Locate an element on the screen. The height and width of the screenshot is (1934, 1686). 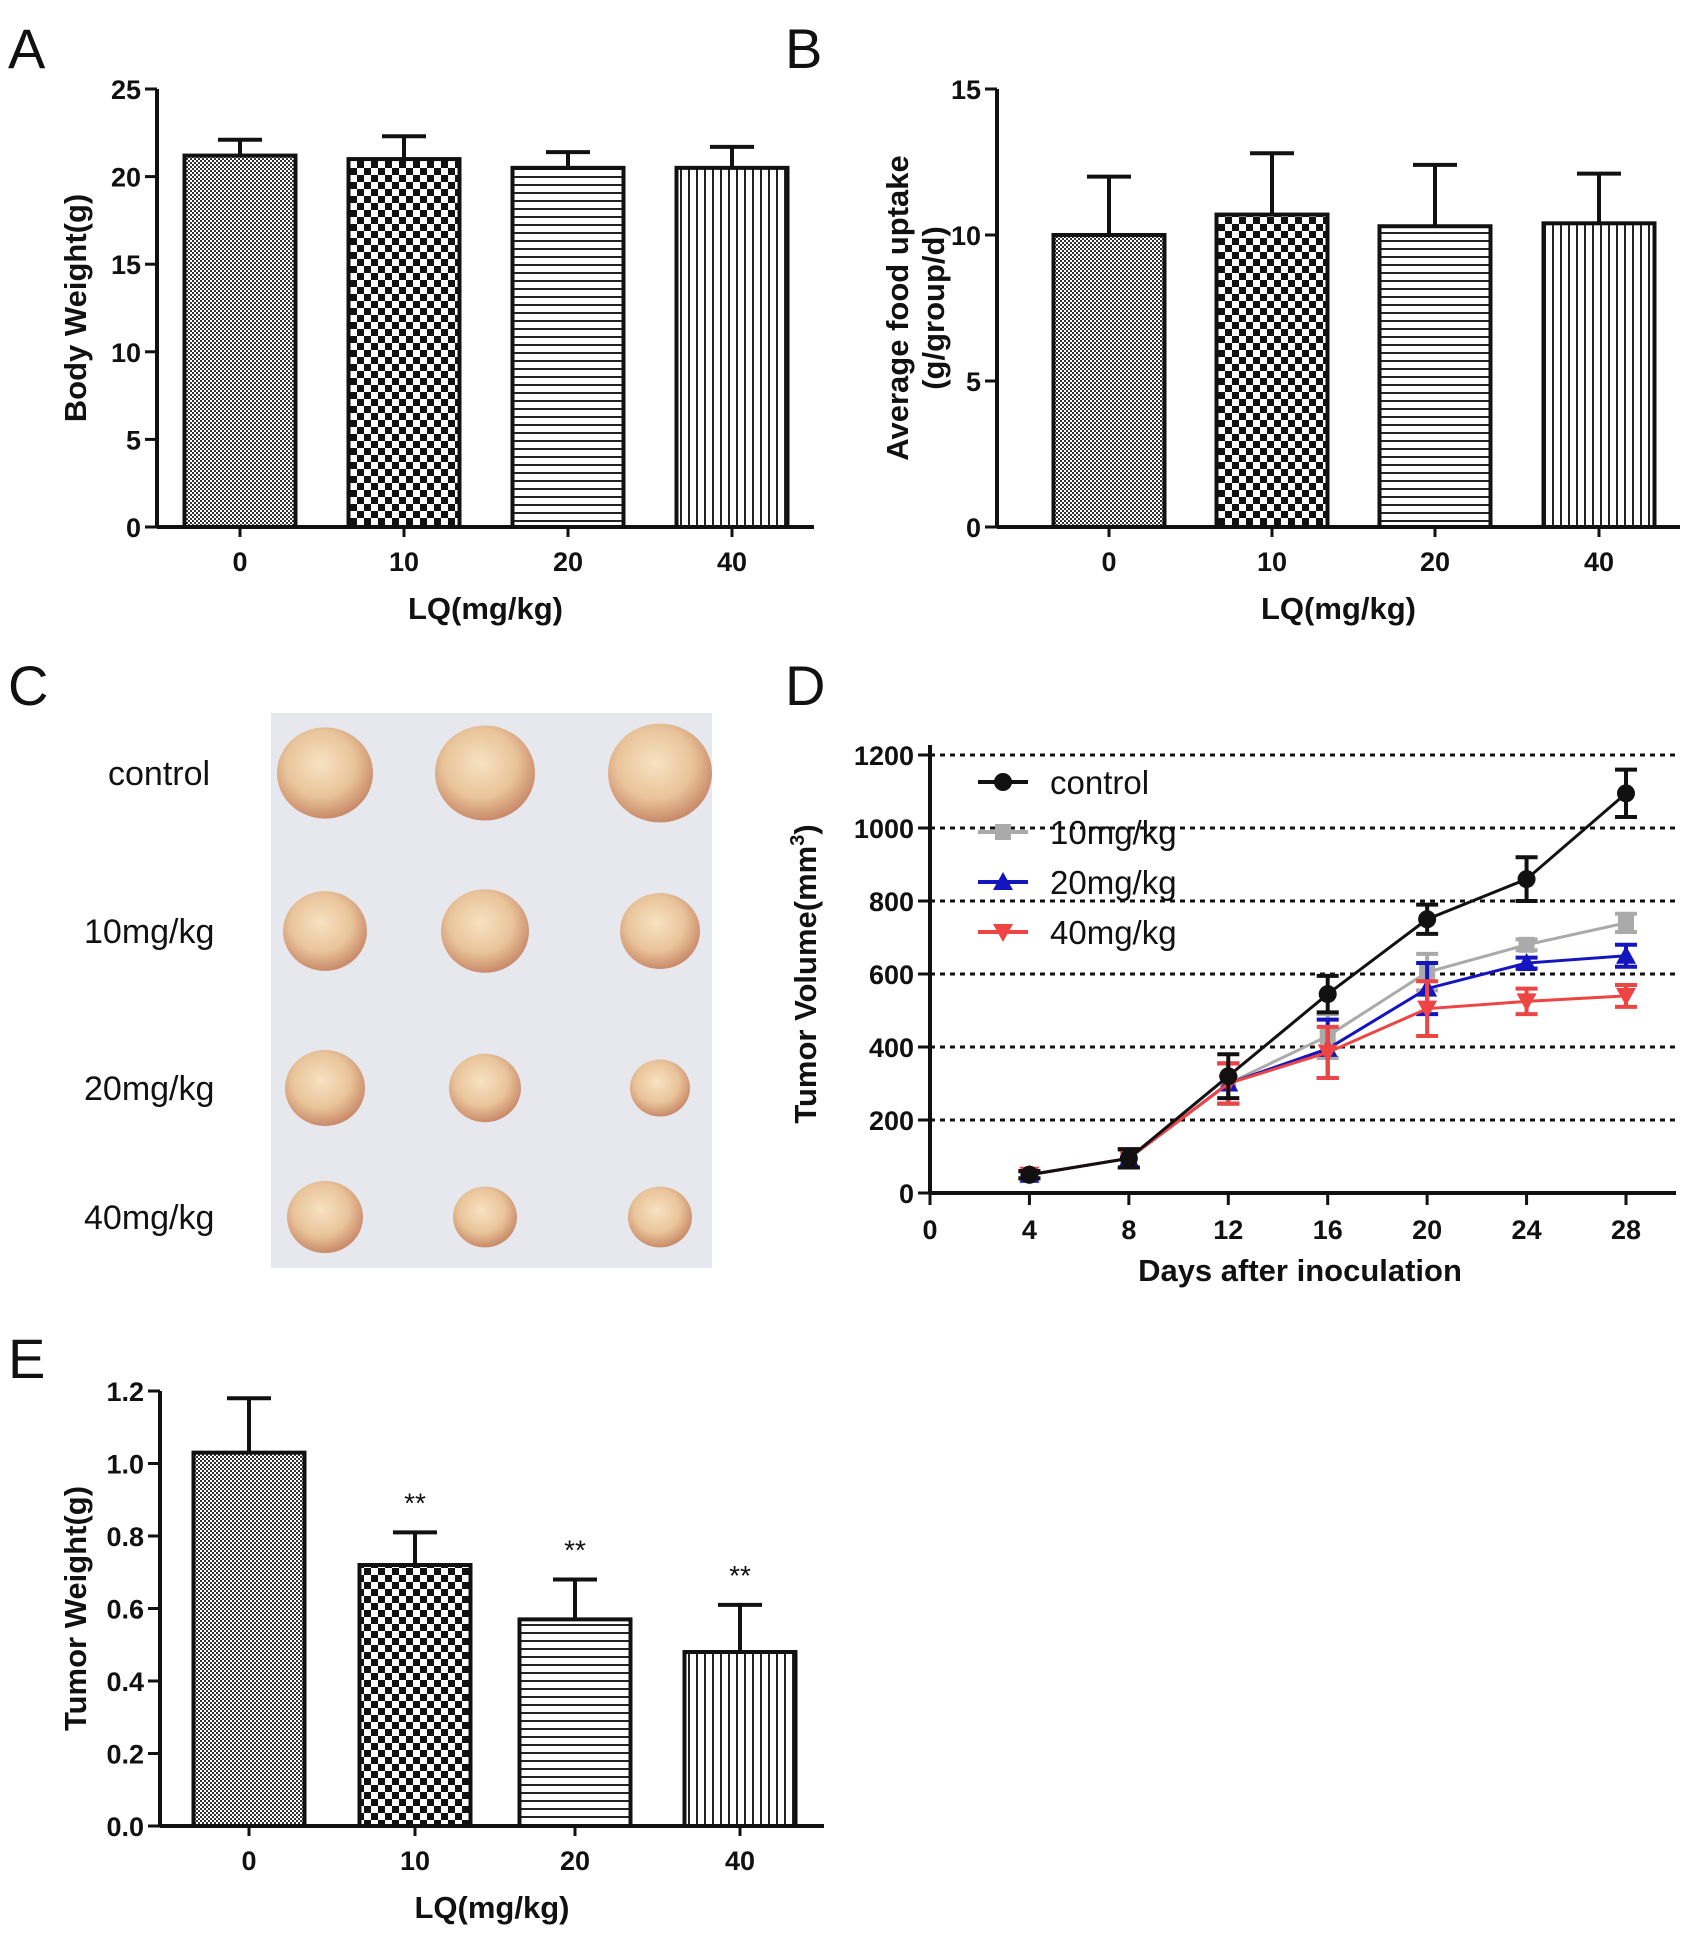
y-tick-label: 0.0 is located at coordinates (125, 1827).